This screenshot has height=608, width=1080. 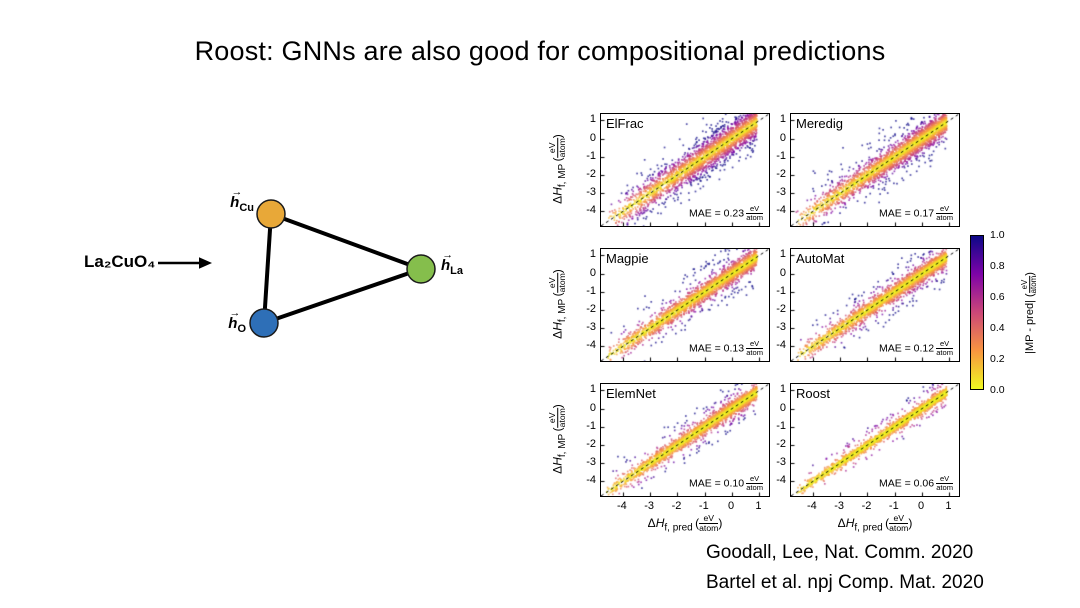 What do you see at coordinates (242, 200) in the screenshot?
I see `node-label-cu: → hCu` at bounding box center [242, 200].